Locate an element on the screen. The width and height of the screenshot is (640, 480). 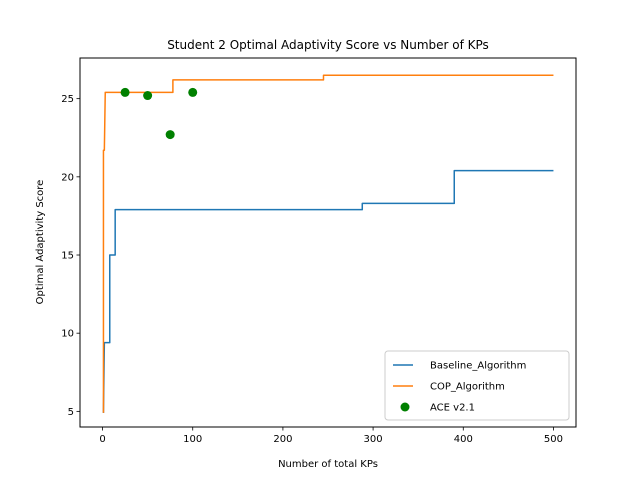
legend-label-cop-algorithm: COP_Algorithm is located at coordinates (467, 387).